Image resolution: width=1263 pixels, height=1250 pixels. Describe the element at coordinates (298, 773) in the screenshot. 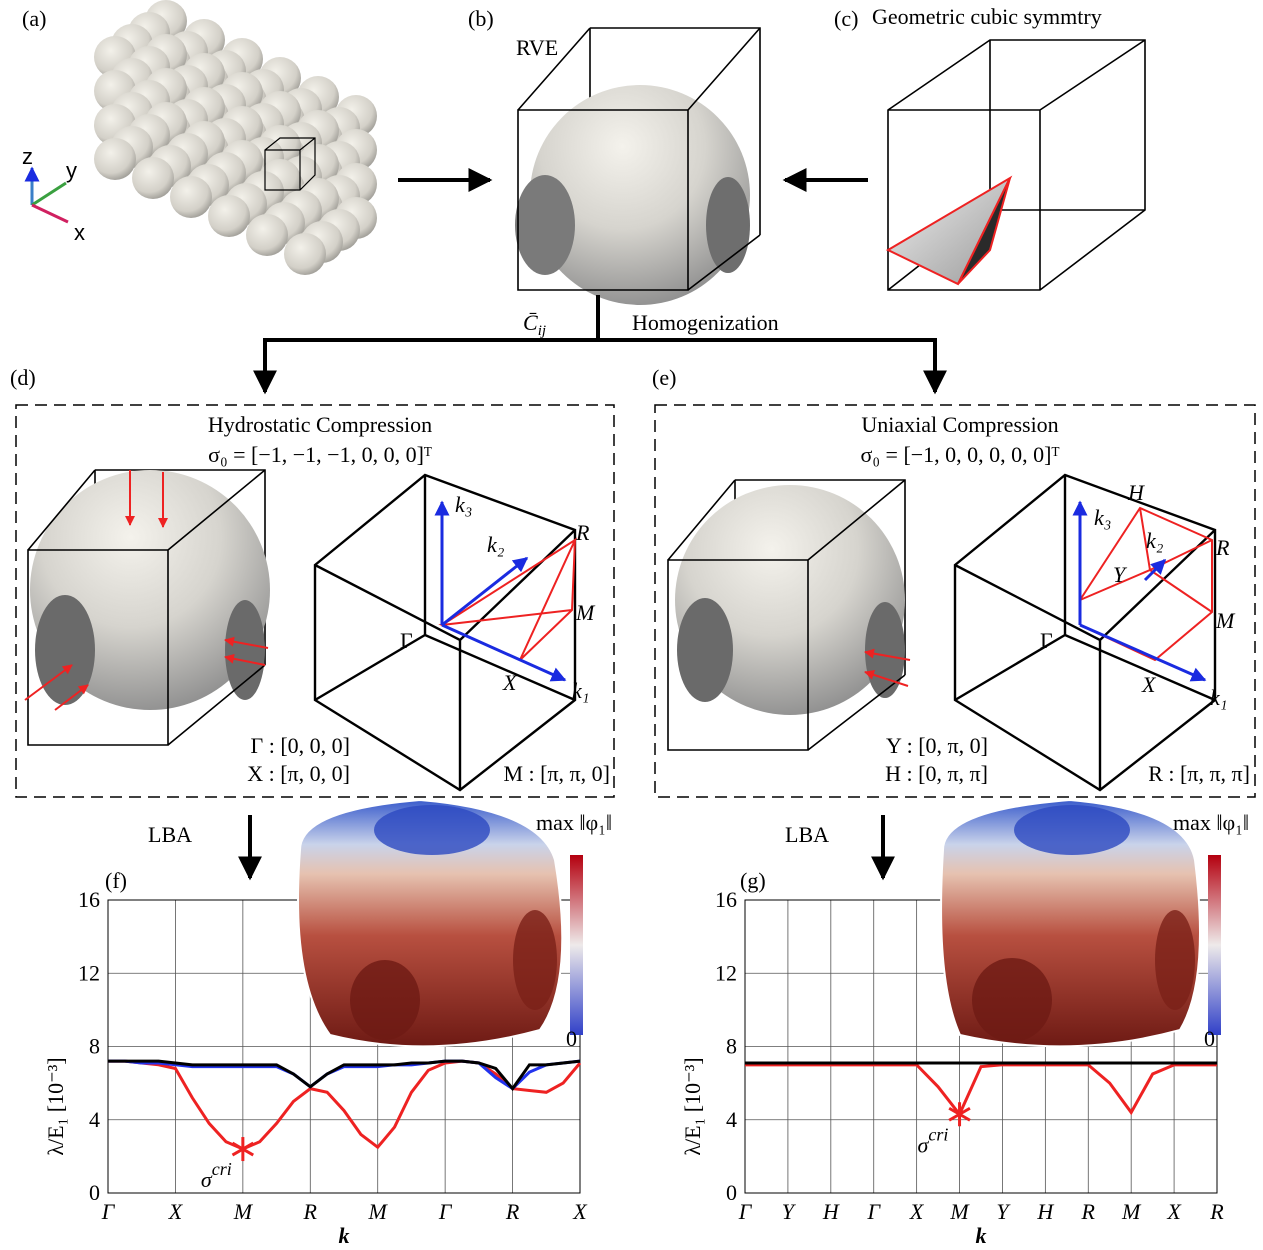

I see `point-def: X : [π, 0, 0]` at that location.